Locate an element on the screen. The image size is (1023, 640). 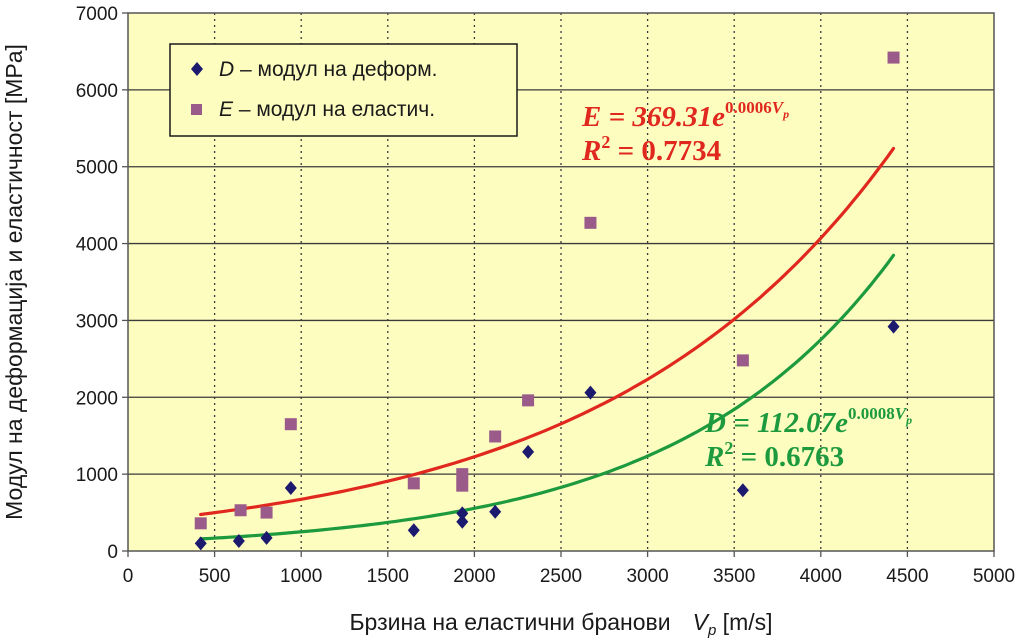
y-tick-label-5000: 5000 is located at coordinates (97, 168).